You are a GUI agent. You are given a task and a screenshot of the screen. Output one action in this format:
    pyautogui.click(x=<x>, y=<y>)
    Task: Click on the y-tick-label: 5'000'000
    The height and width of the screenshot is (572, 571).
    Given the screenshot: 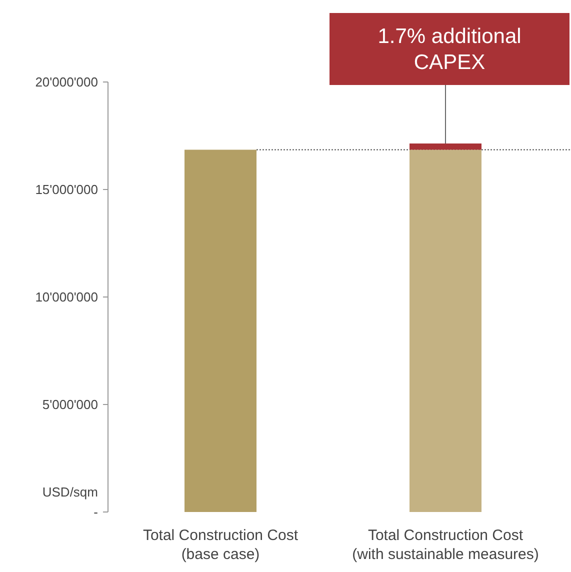 What is the action you would take?
    pyautogui.click(x=70, y=404)
    